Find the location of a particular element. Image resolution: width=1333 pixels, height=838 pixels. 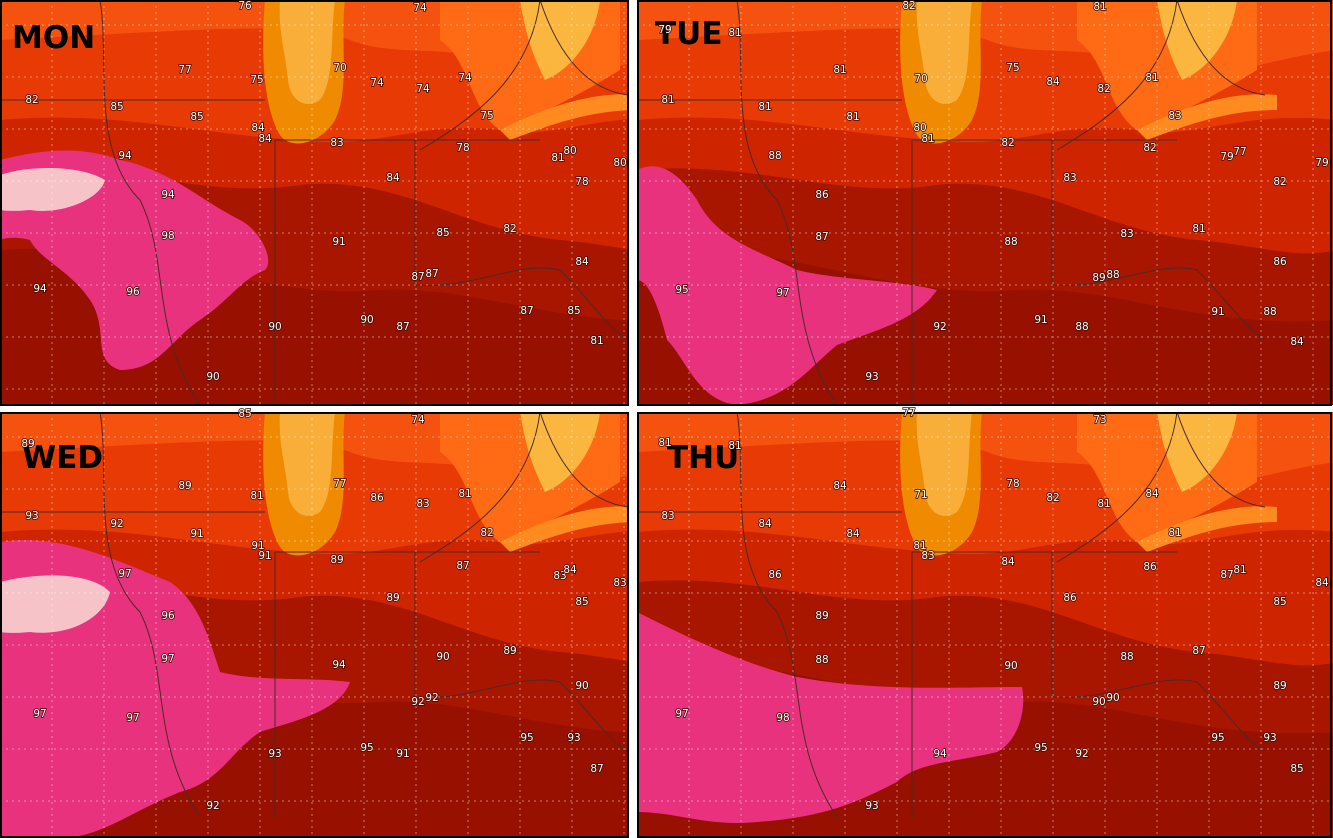

day-title: THU is located at coordinates (703, 458).